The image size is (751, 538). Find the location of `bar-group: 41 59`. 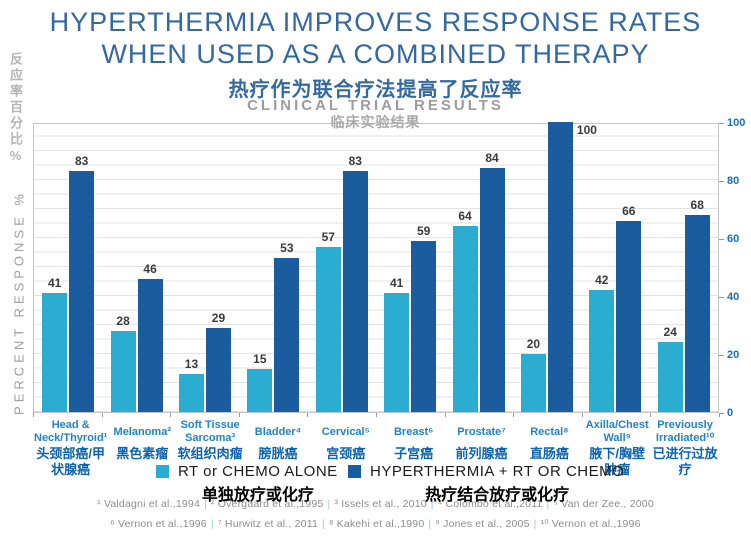

bar-group: 41 59 is located at coordinates (410, 268).